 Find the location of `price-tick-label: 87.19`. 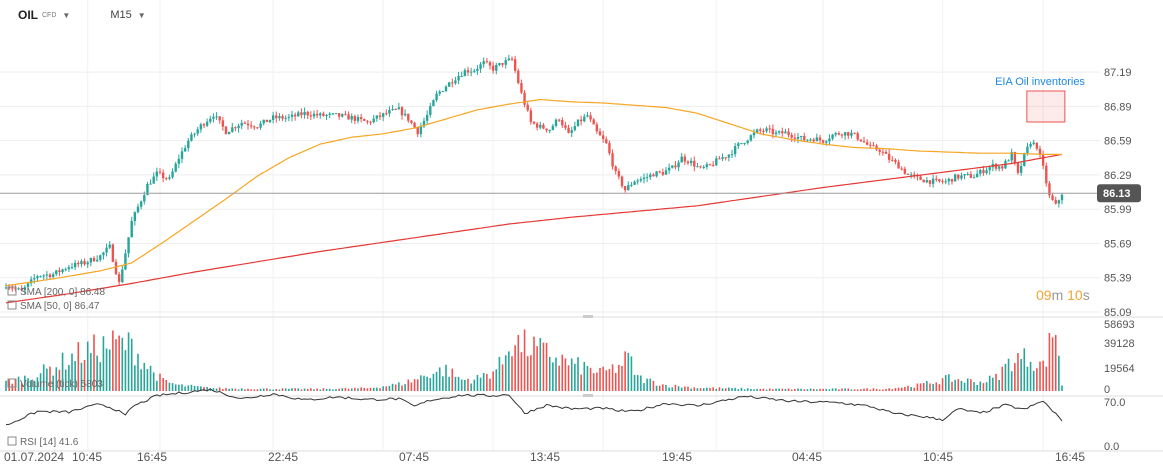

price-tick-label: 87.19 is located at coordinates (1118, 73).